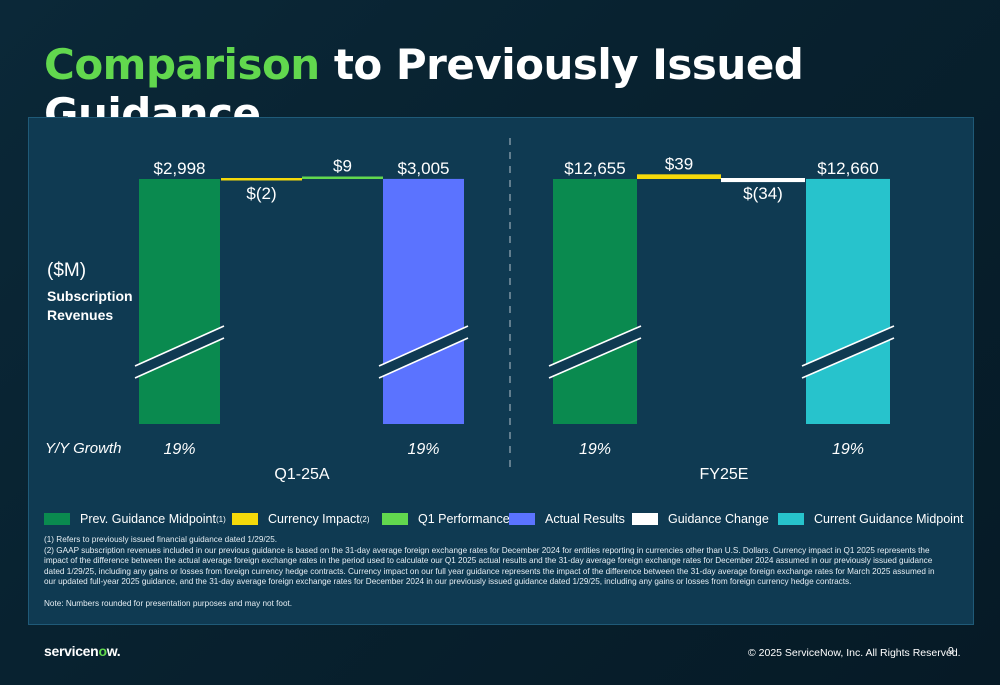 The image size is (1000, 685). What do you see at coordinates (724, 474) in the screenshot?
I see `group-label-fy25e: FY25E` at bounding box center [724, 474].